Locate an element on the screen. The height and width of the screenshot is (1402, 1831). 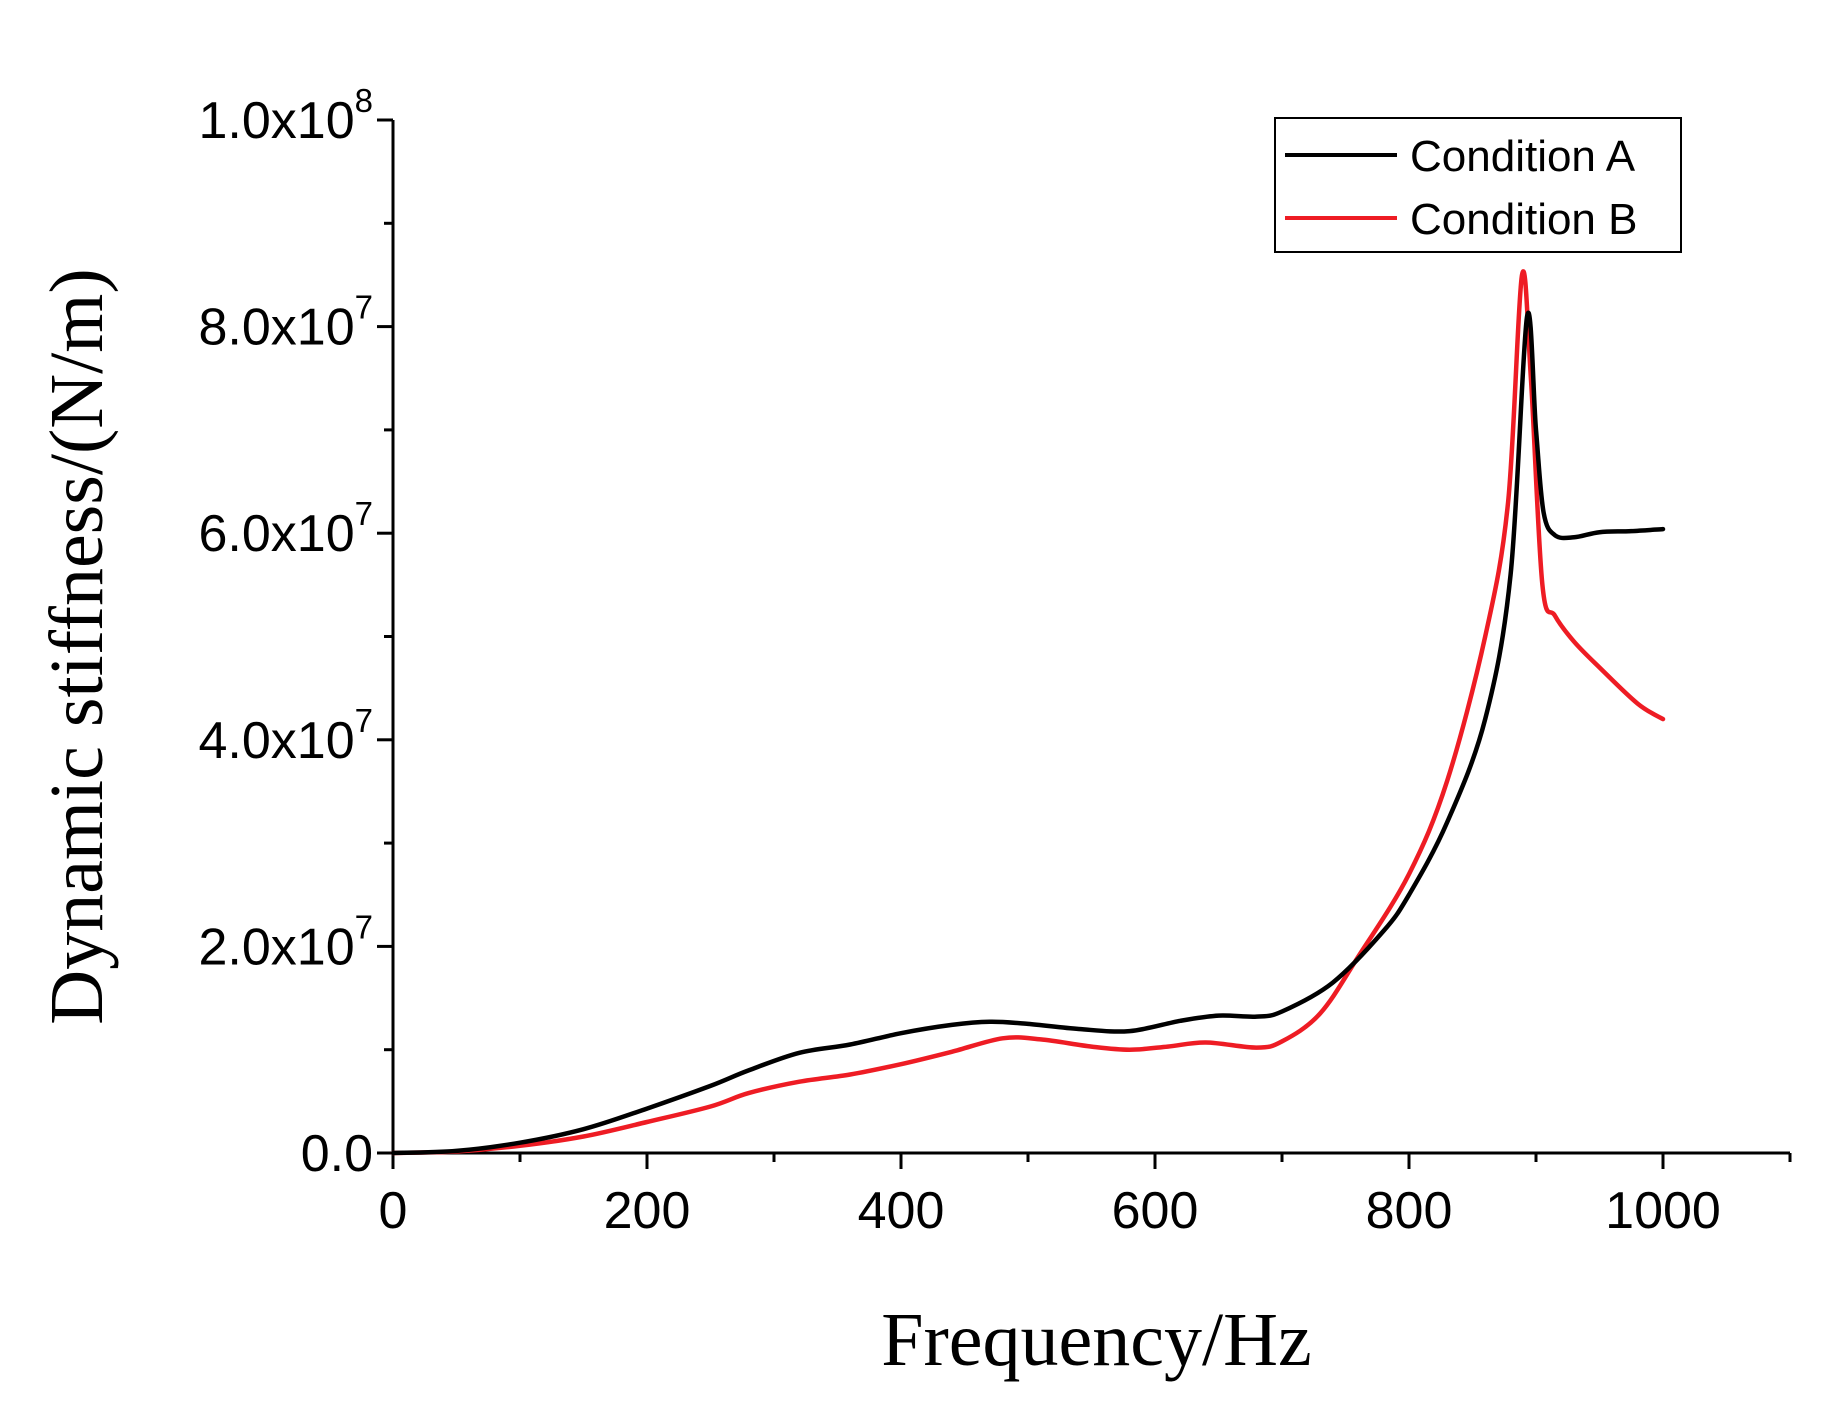
y-tick-mantissa: 1.0x10 is located at coordinates (277, 121).